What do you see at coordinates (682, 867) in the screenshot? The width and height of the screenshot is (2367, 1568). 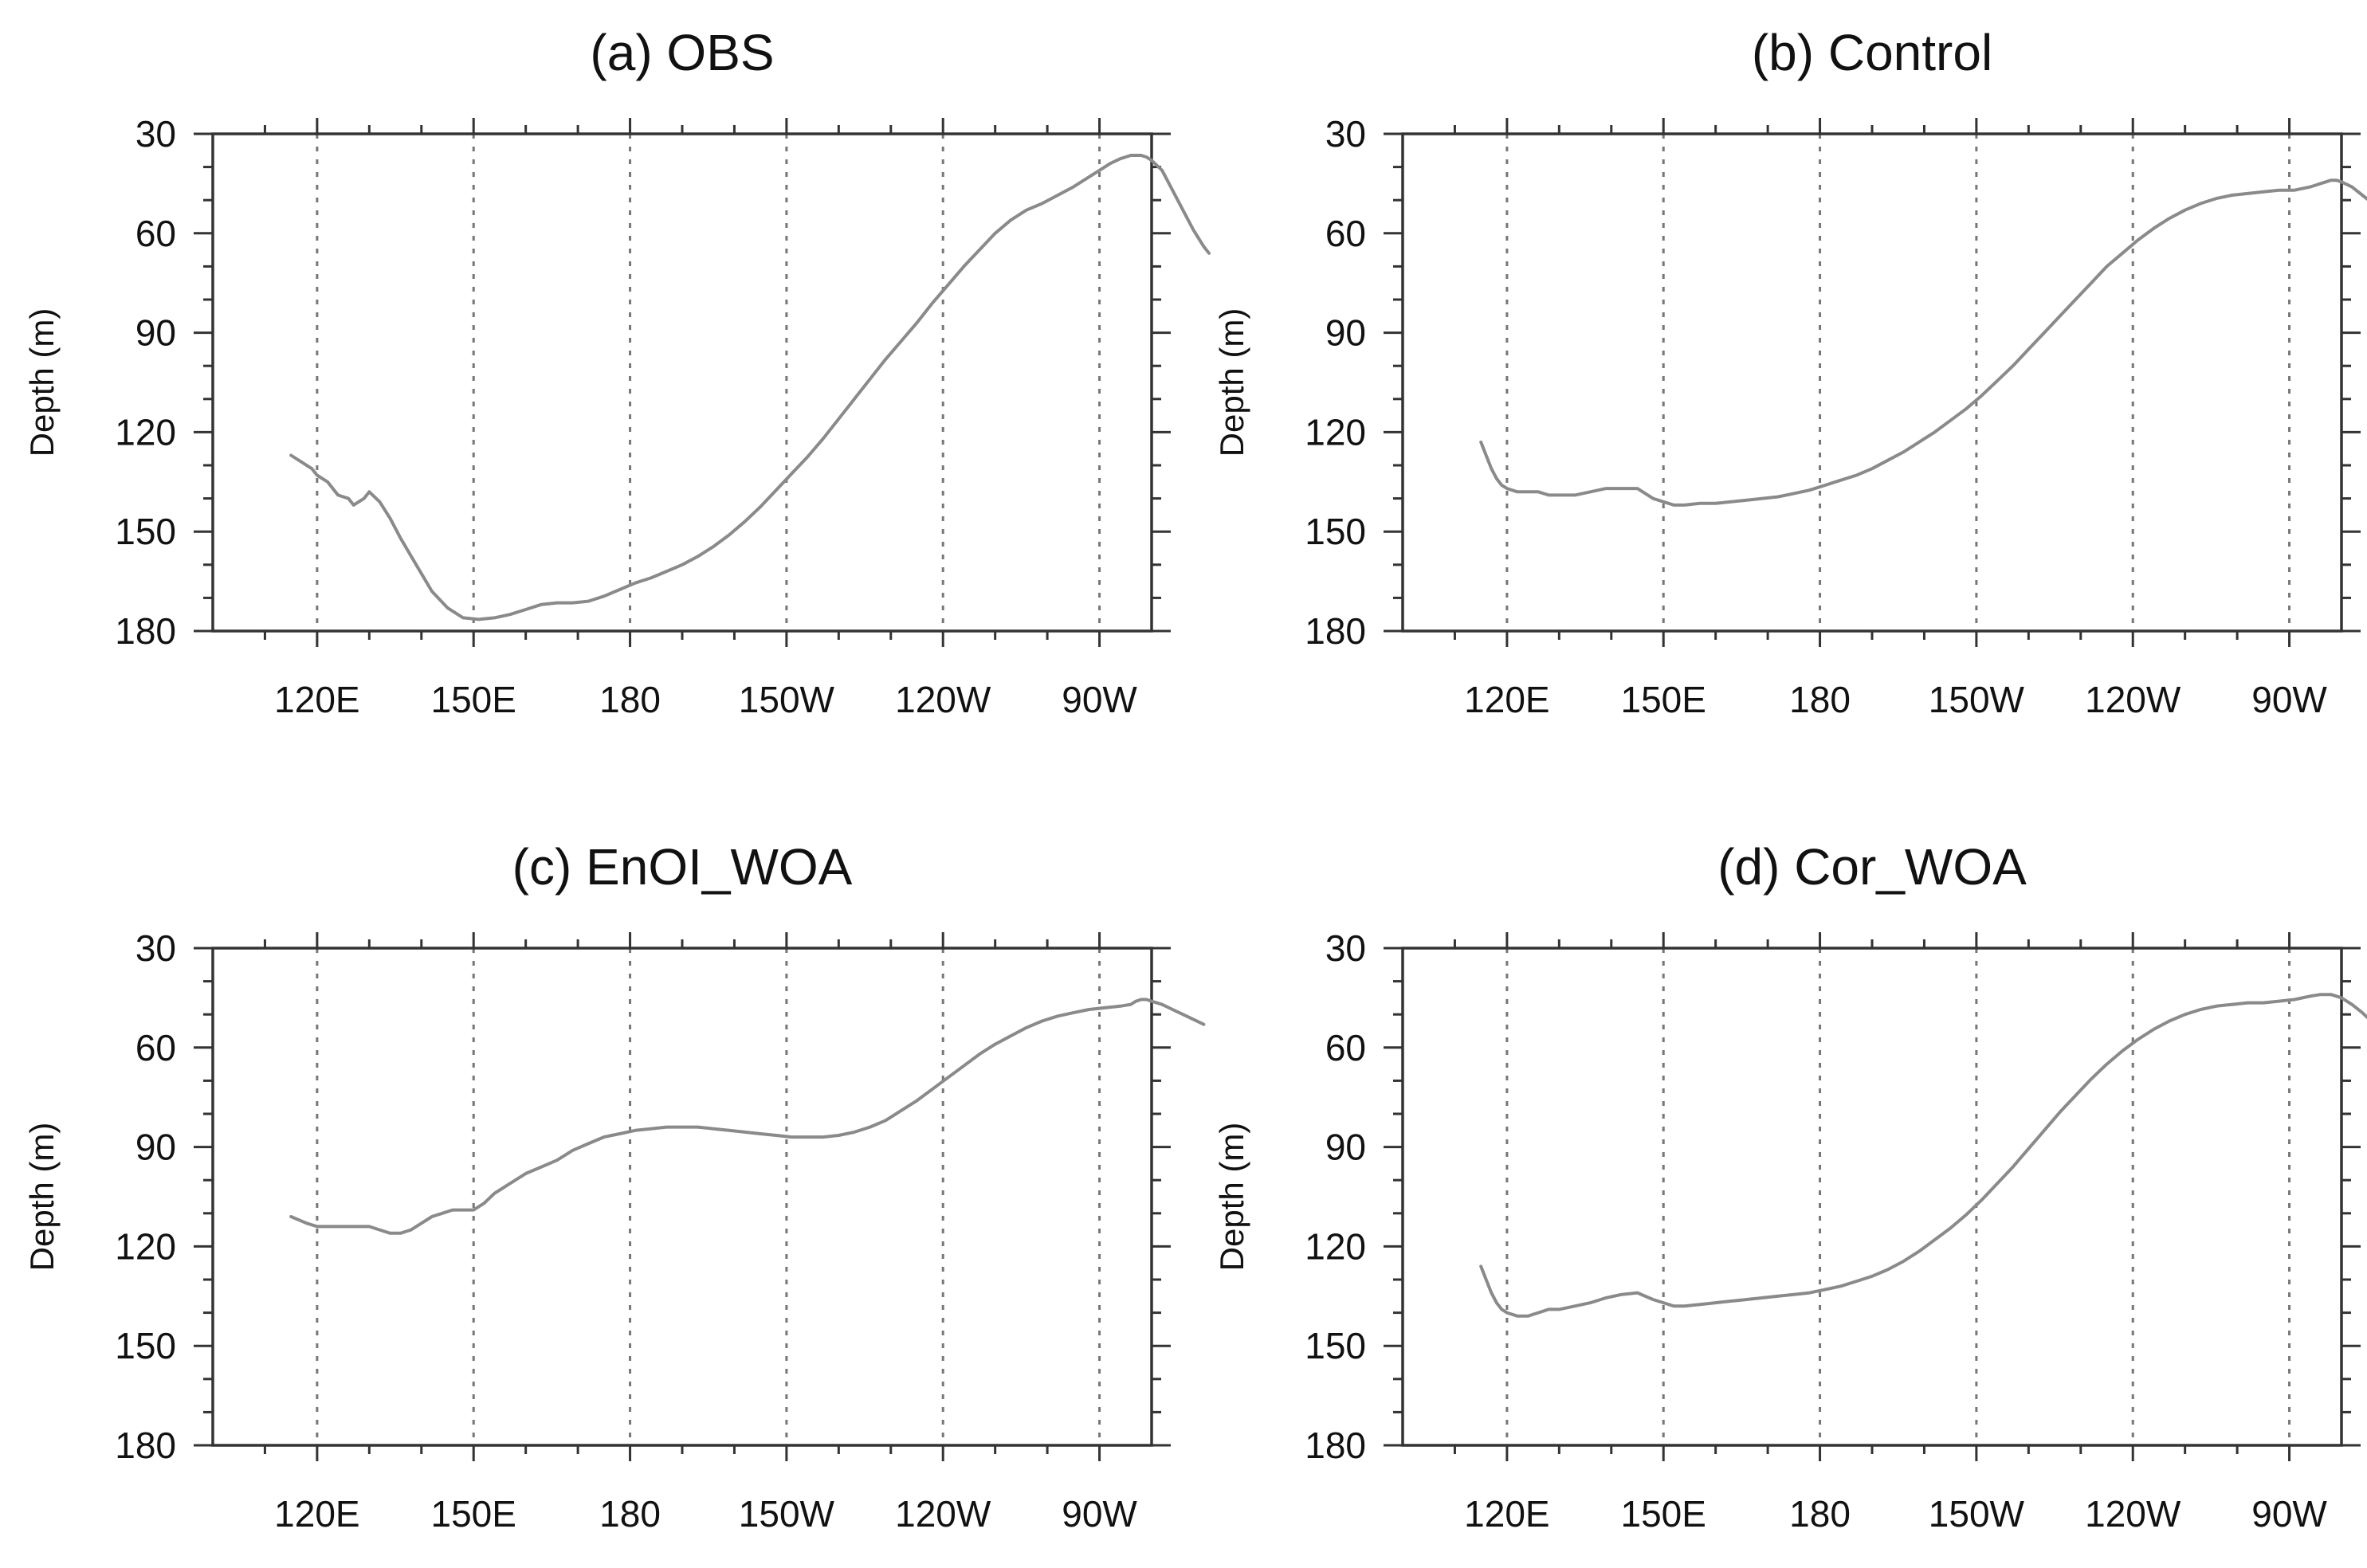 I see `panel-title: (c) EnOI_WOA` at bounding box center [682, 867].